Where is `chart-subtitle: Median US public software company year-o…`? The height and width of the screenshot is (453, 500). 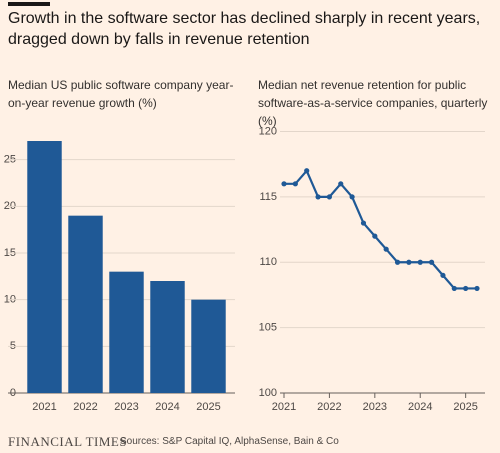
chart-subtitle: Median US public software company year-o… is located at coordinates (121, 94).